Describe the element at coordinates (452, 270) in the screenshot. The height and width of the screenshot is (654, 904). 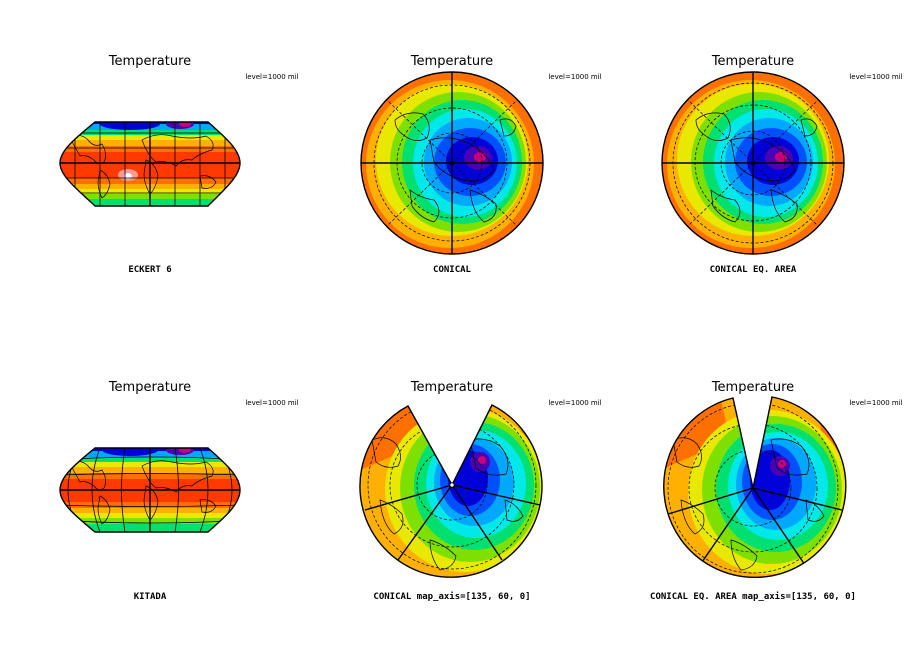
I see `projection-caption: CONICAL` at that location.